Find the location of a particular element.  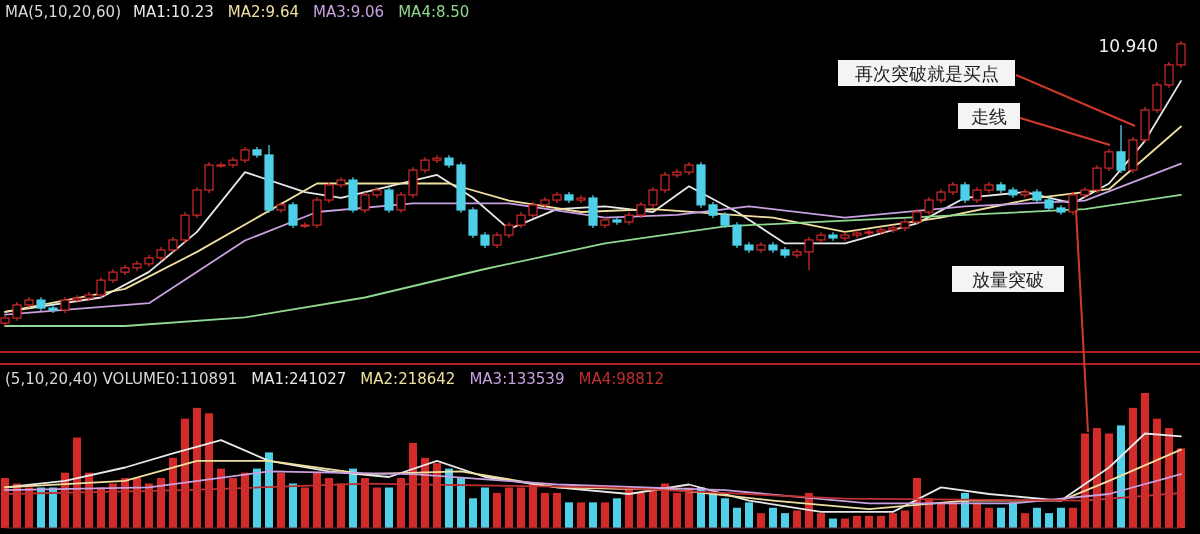

text: MA4:98812 is located at coordinates (621, 379).